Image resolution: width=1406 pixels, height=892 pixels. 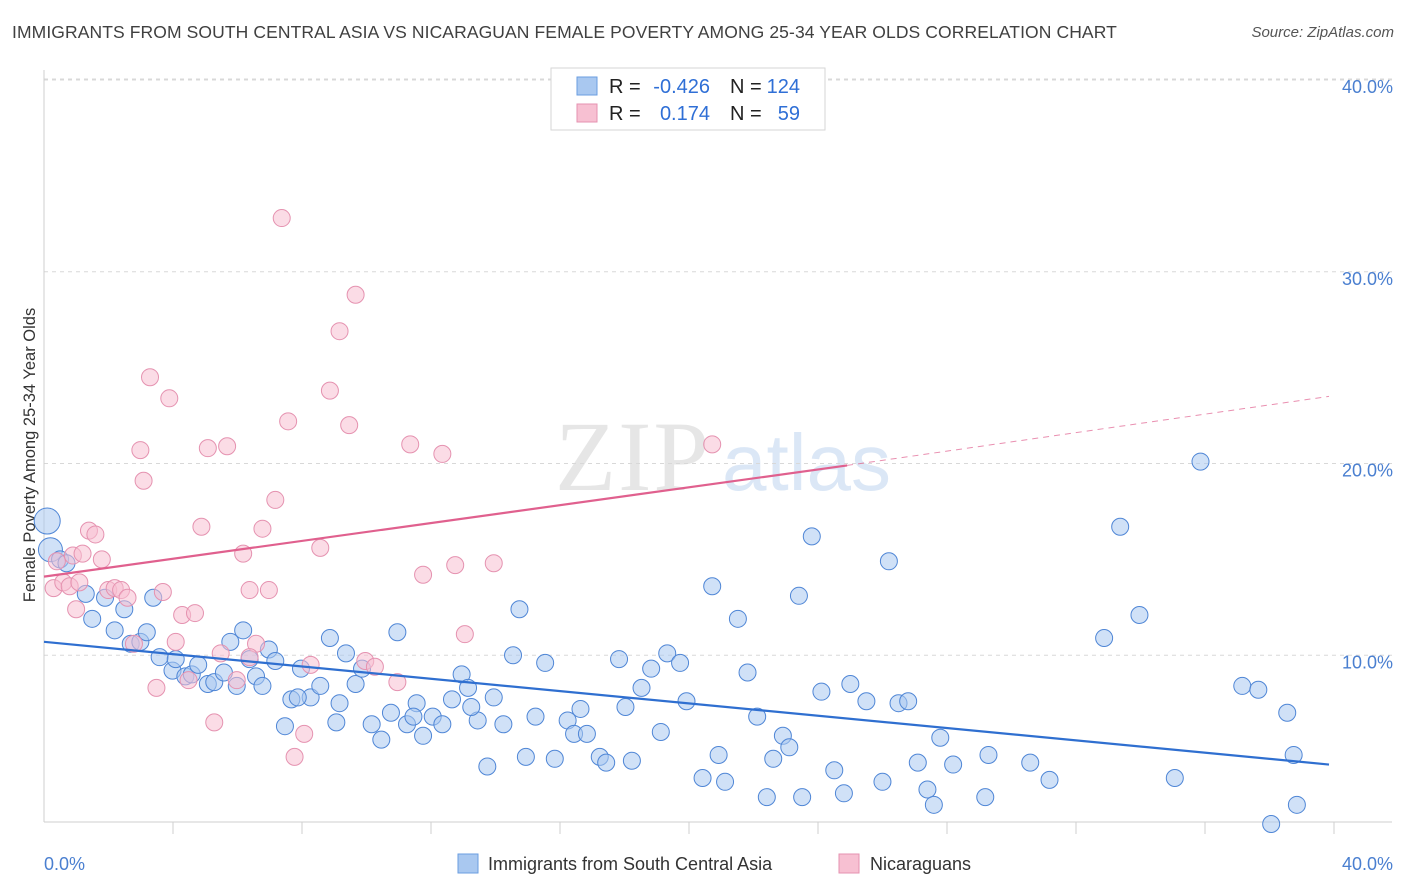 I want to click on x-tick-label-max: 40.0%, so click(x=1367, y=864).